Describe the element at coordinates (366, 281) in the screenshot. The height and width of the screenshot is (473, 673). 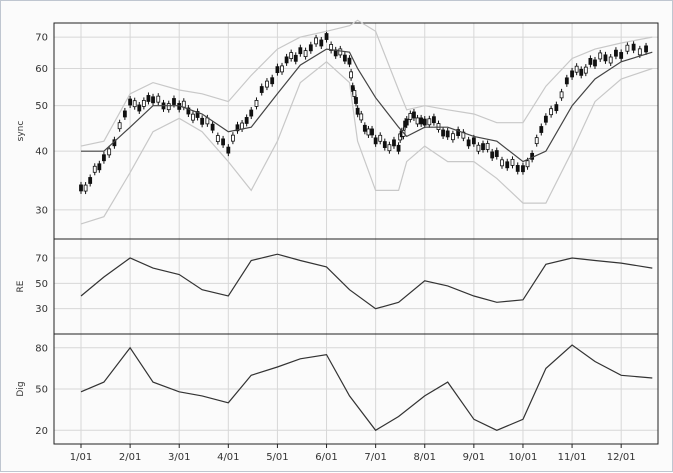
I see `series-line` at that location.